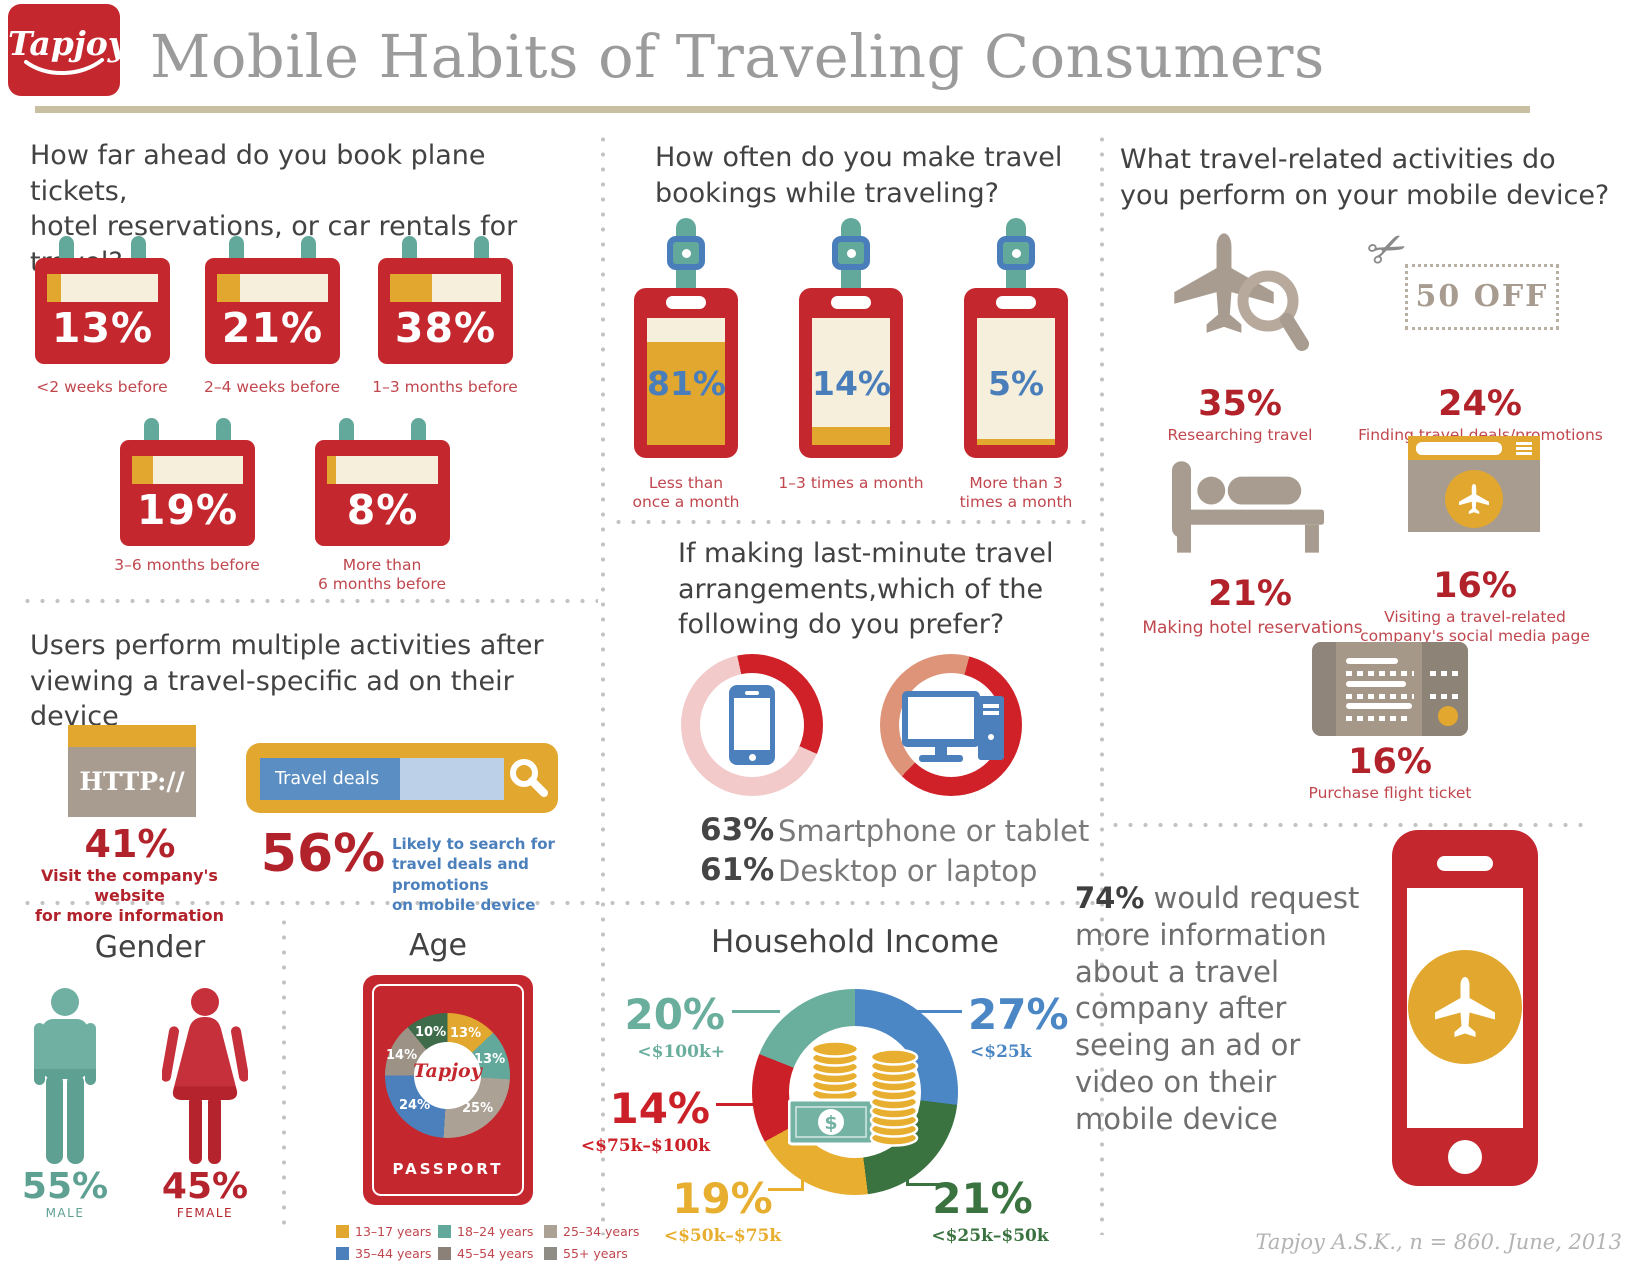 This screenshot has height=1275, width=1650. I want to click on luggage-tag-icon: 5%, so click(1016, 373).